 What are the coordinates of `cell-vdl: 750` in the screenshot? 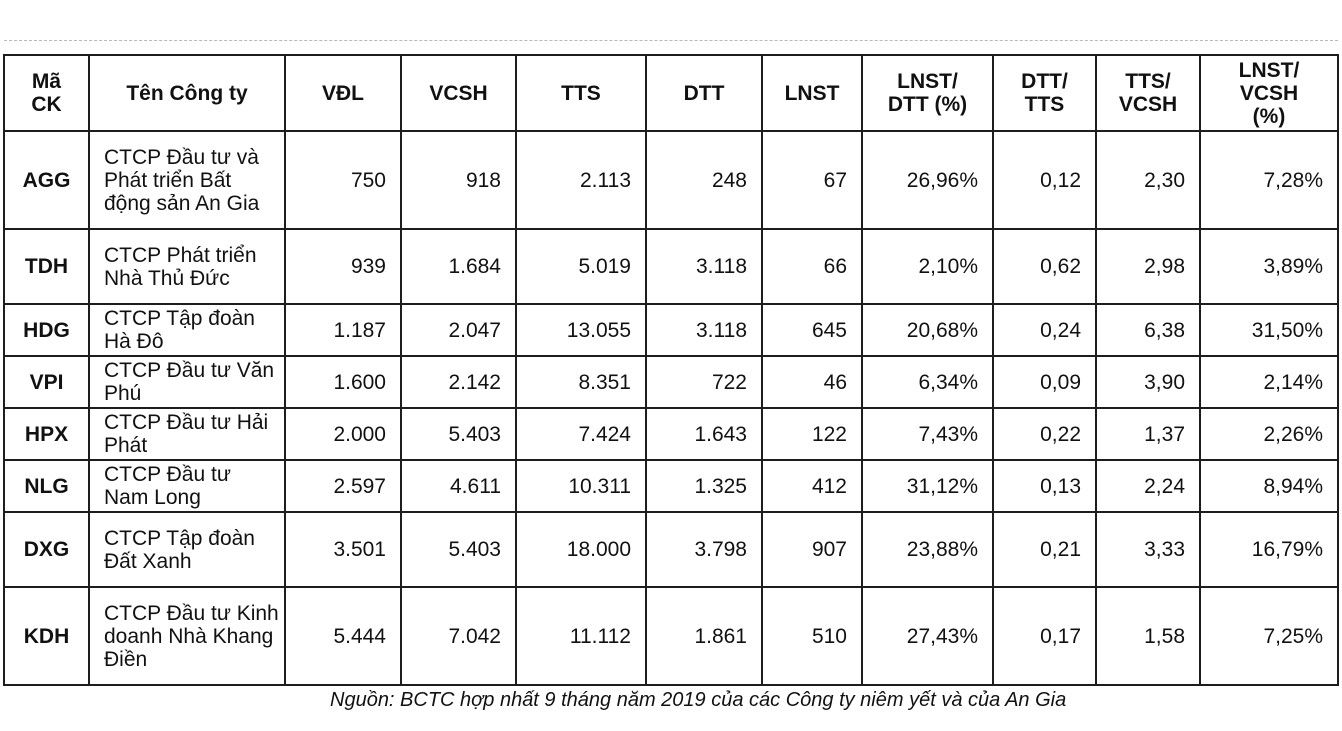 It's located at (343, 180).